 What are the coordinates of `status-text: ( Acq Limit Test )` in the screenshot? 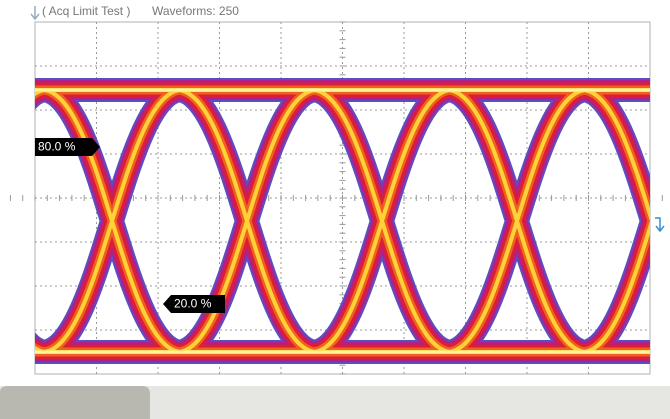 It's located at (86, 11).